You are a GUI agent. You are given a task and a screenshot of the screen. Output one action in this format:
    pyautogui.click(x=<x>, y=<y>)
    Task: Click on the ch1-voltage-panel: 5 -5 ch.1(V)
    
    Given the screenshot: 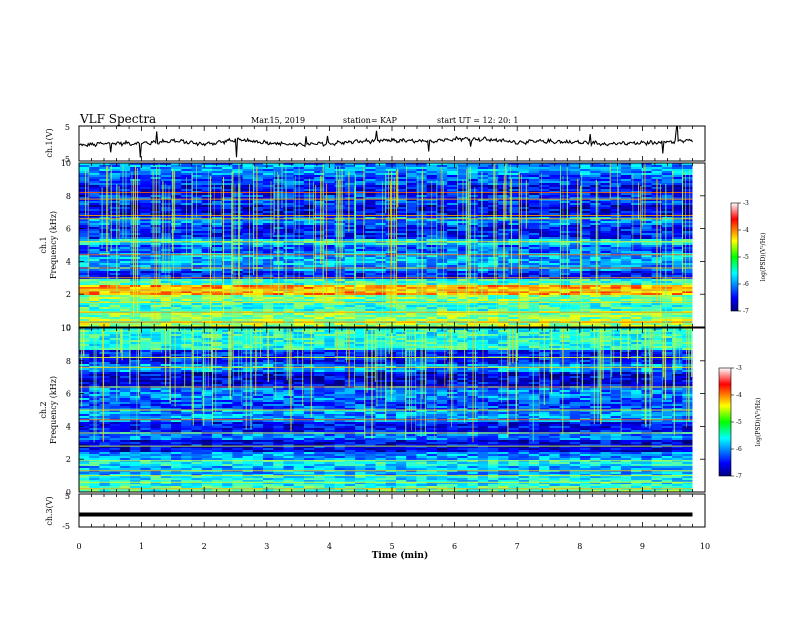 What is the action you would take?
    pyautogui.click(x=375, y=143)
    